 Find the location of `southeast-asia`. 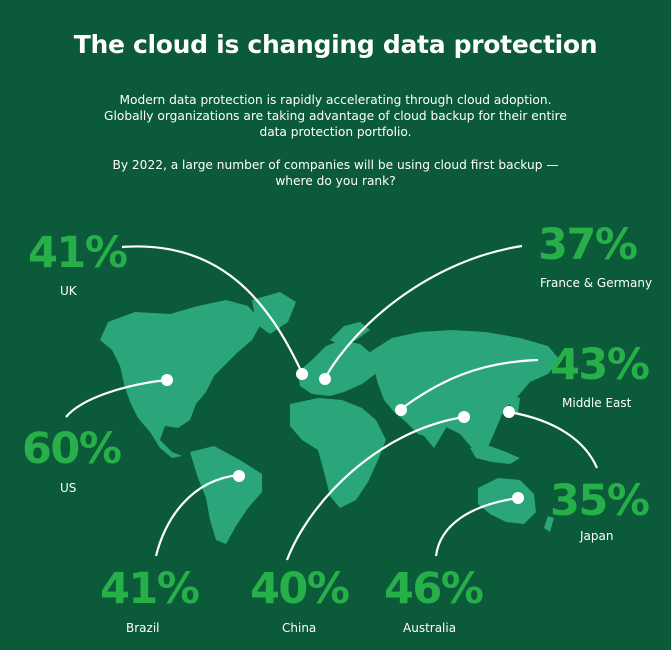

southeast-asia is located at coordinates (495, 455).